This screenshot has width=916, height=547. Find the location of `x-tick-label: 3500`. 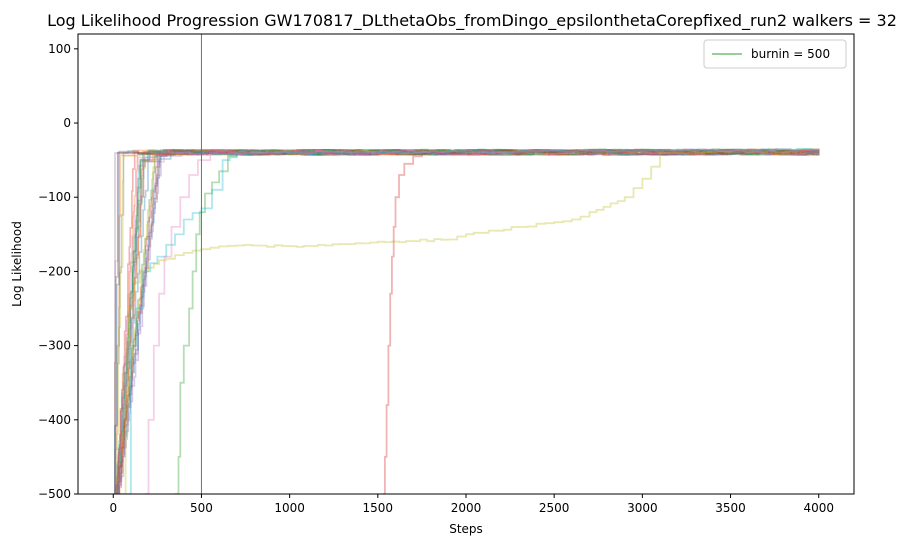

x-tick-label: 3500 is located at coordinates (730, 508).